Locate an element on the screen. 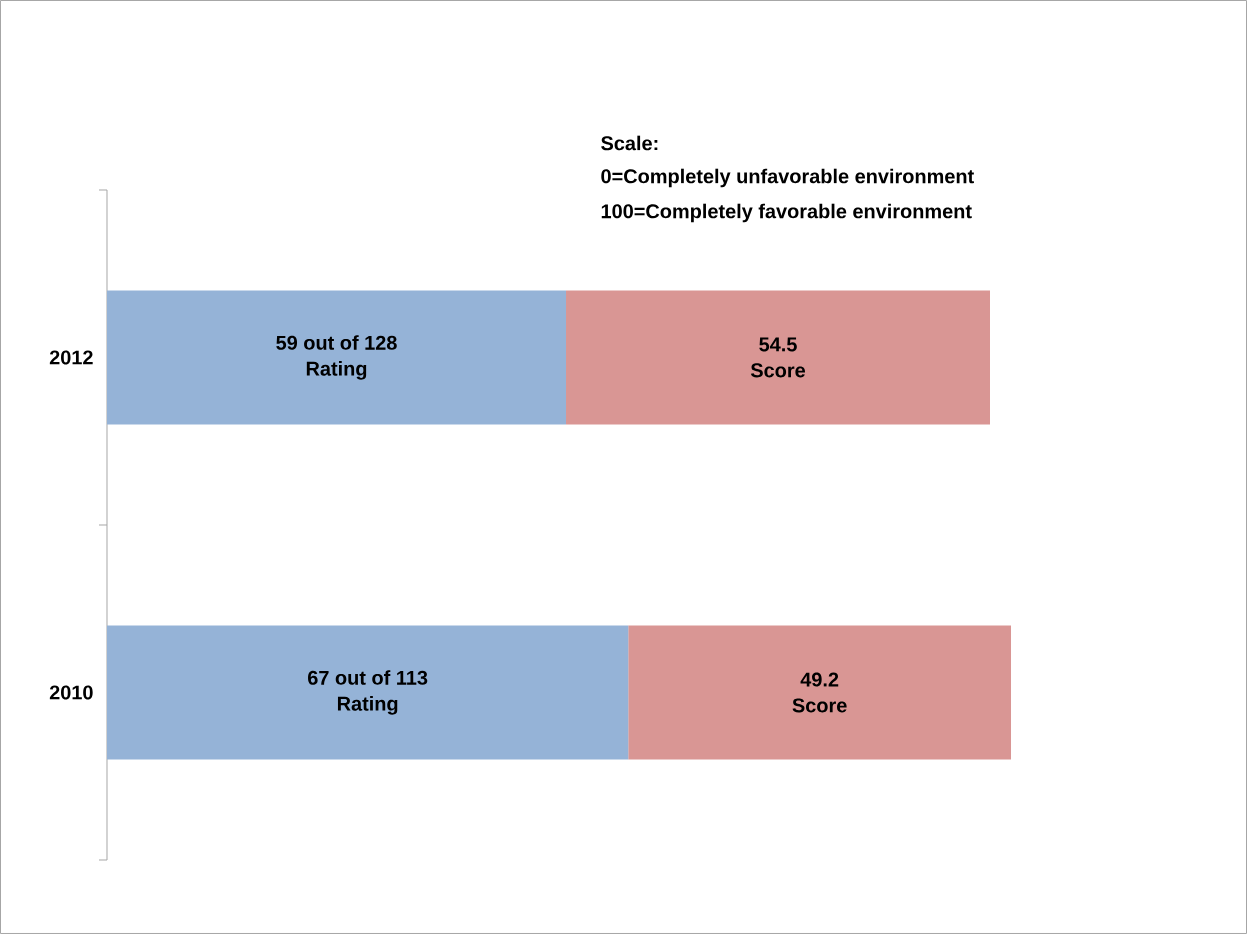  annotation: 100=Completely favorable environment is located at coordinates (786, 213).